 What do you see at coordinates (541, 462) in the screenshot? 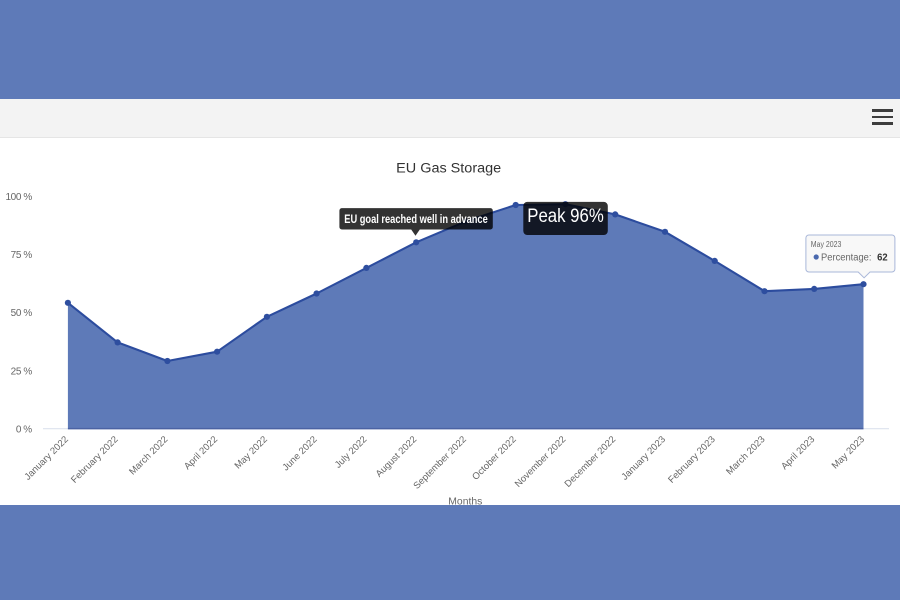
I see `svg-text: November 2022` at bounding box center [541, 462].